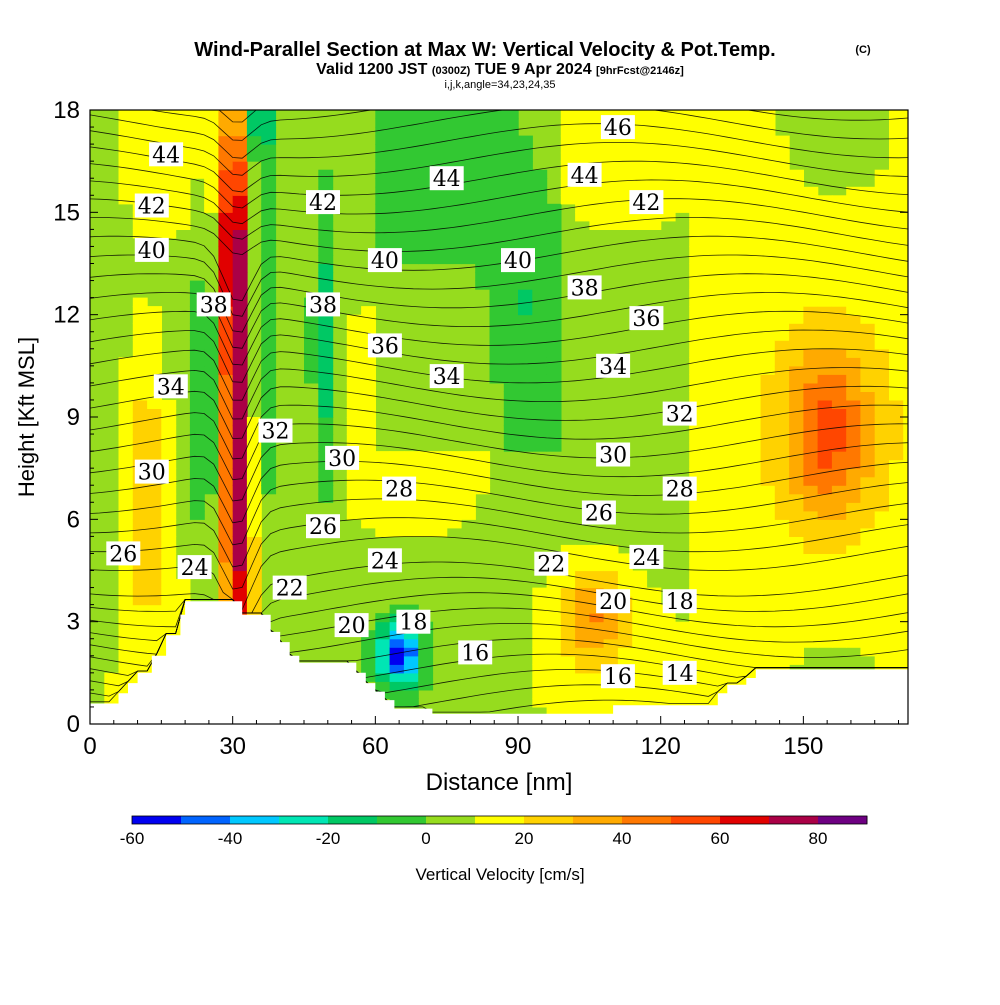 Image resolution: width=1000 pixels, height=1005 pixels. I want to click on isentrope-label-text: 42, so click(646, 203).